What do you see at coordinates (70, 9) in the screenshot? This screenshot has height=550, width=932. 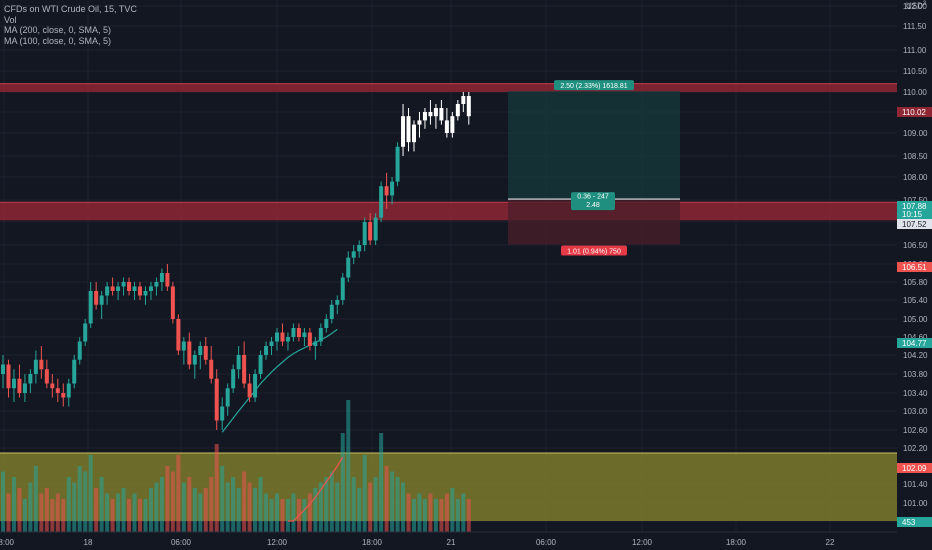 I see `symbol-title: CFDs on WTI Crude Oil, 15, TVC` at bounding box center [70, 9].